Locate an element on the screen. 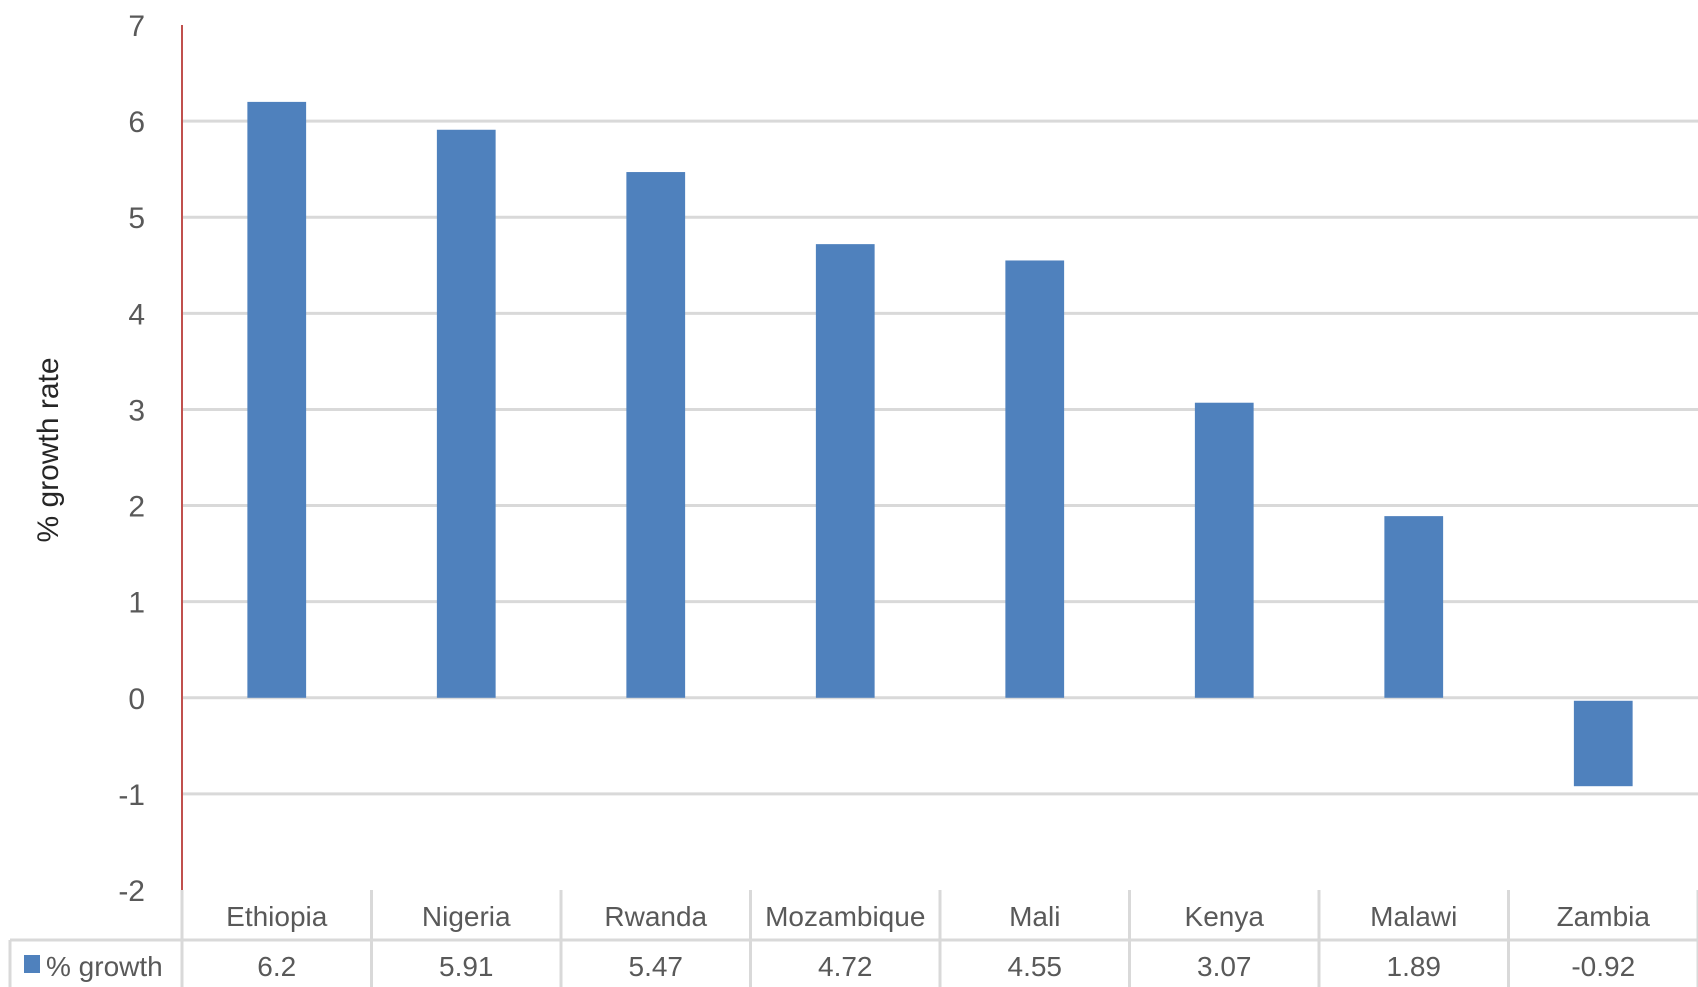  legend-series-name: % growth is located at coordinates (104, 966).